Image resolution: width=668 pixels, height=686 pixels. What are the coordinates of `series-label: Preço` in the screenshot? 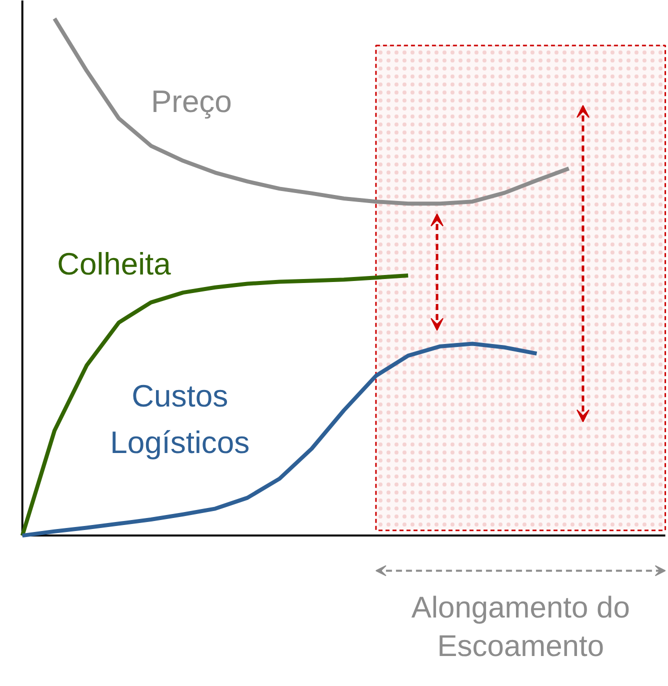 It's located at (191, 101).